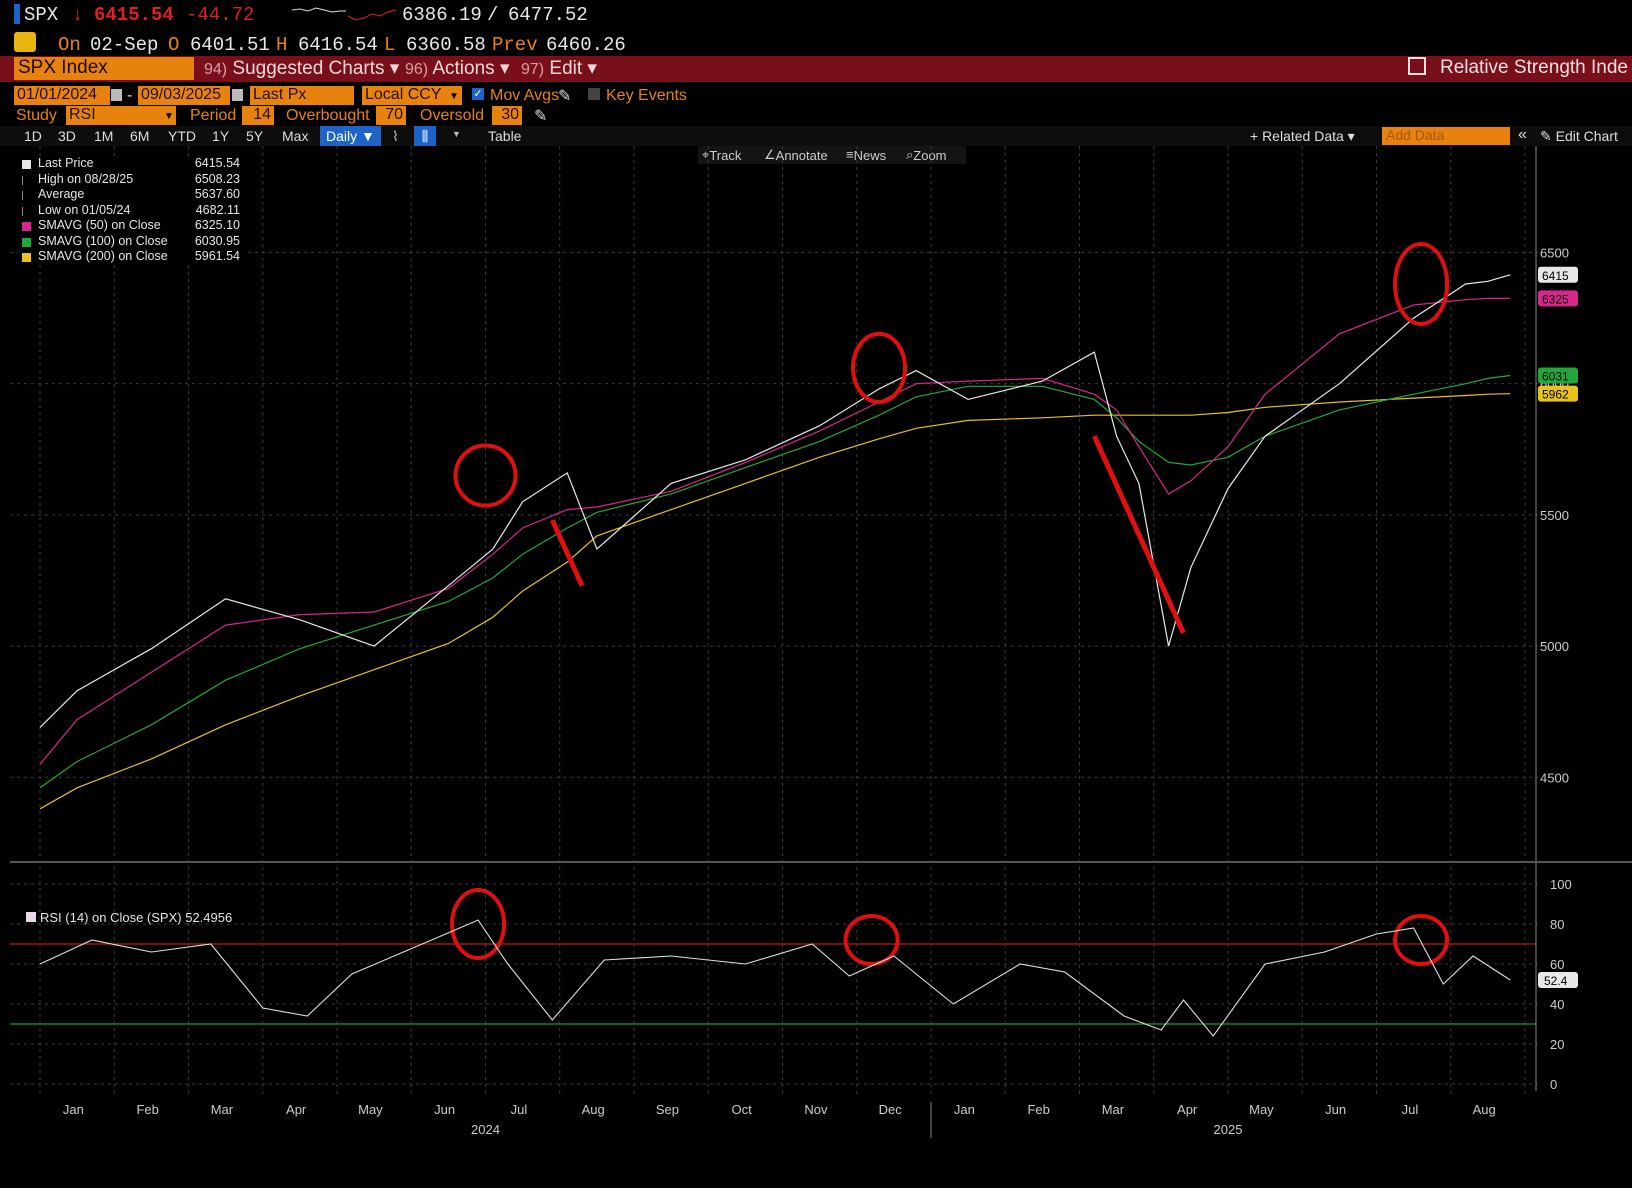 The image size is (1632, 1188). Describe the element at coordinates (1557, 964) in the screenshot. I see `rsi-tick-label: 60` at that location.